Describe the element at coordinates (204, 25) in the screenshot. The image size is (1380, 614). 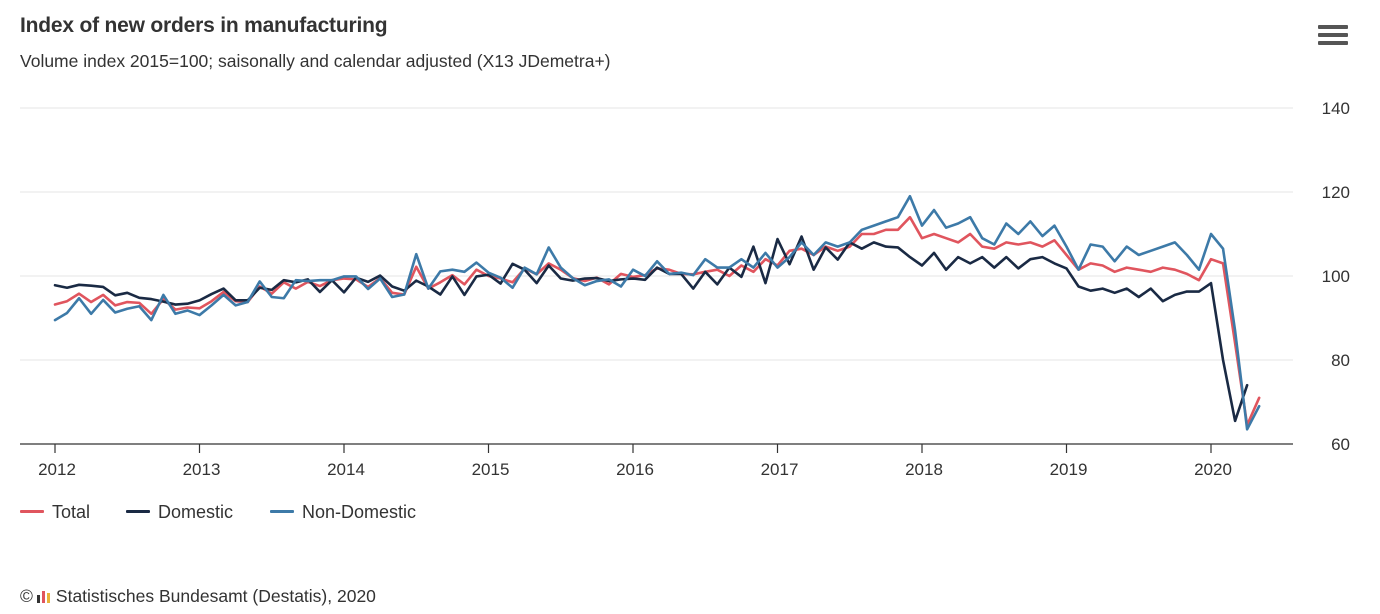
I see `chart-title: Index of new orders in manufacturing` at that location.